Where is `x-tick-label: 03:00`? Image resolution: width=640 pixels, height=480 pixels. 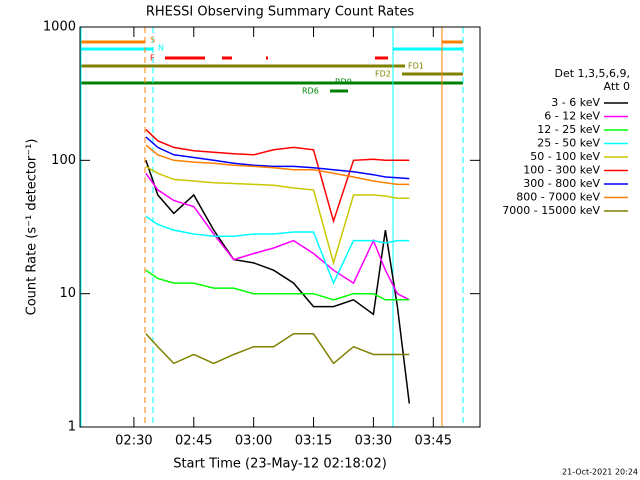
x-tick-label: 03:00 is located at coordinates (253, 441).